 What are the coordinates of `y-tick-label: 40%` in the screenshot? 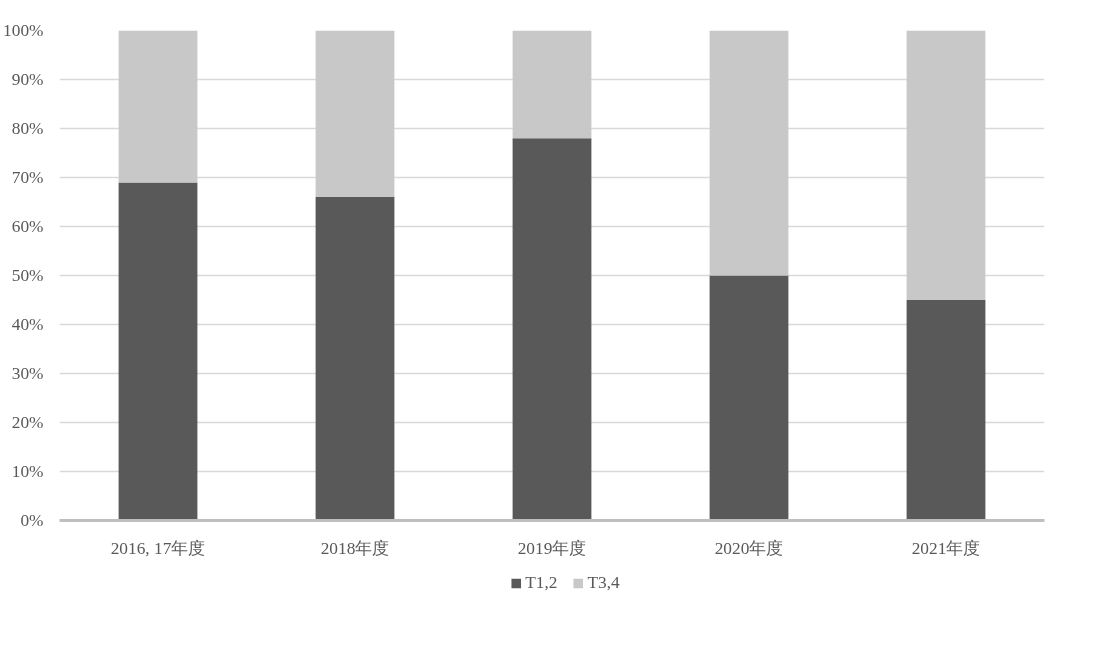 It's located at (27, 324).